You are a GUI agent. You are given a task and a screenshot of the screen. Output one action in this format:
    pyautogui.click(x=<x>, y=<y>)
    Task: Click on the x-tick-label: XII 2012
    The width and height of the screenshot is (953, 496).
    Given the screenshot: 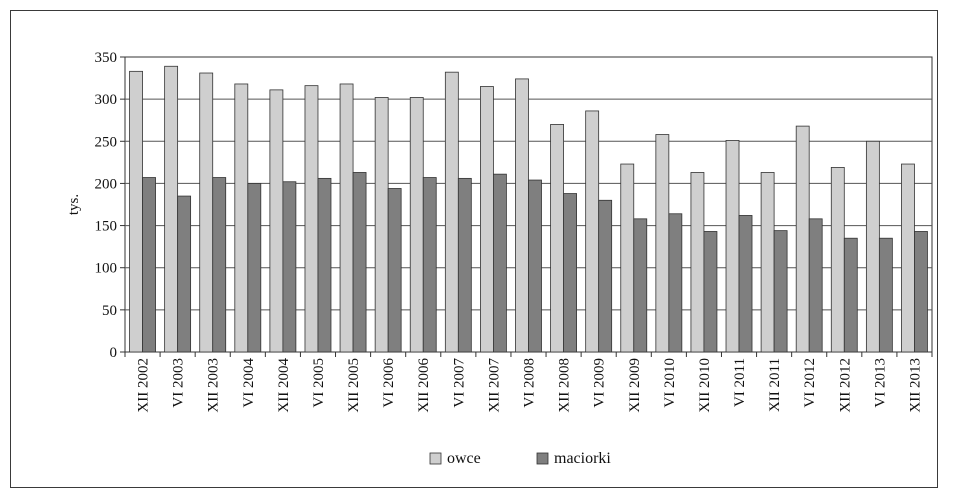 What is the action you would take?
    pyautogui.click(x=845, y=385)
    